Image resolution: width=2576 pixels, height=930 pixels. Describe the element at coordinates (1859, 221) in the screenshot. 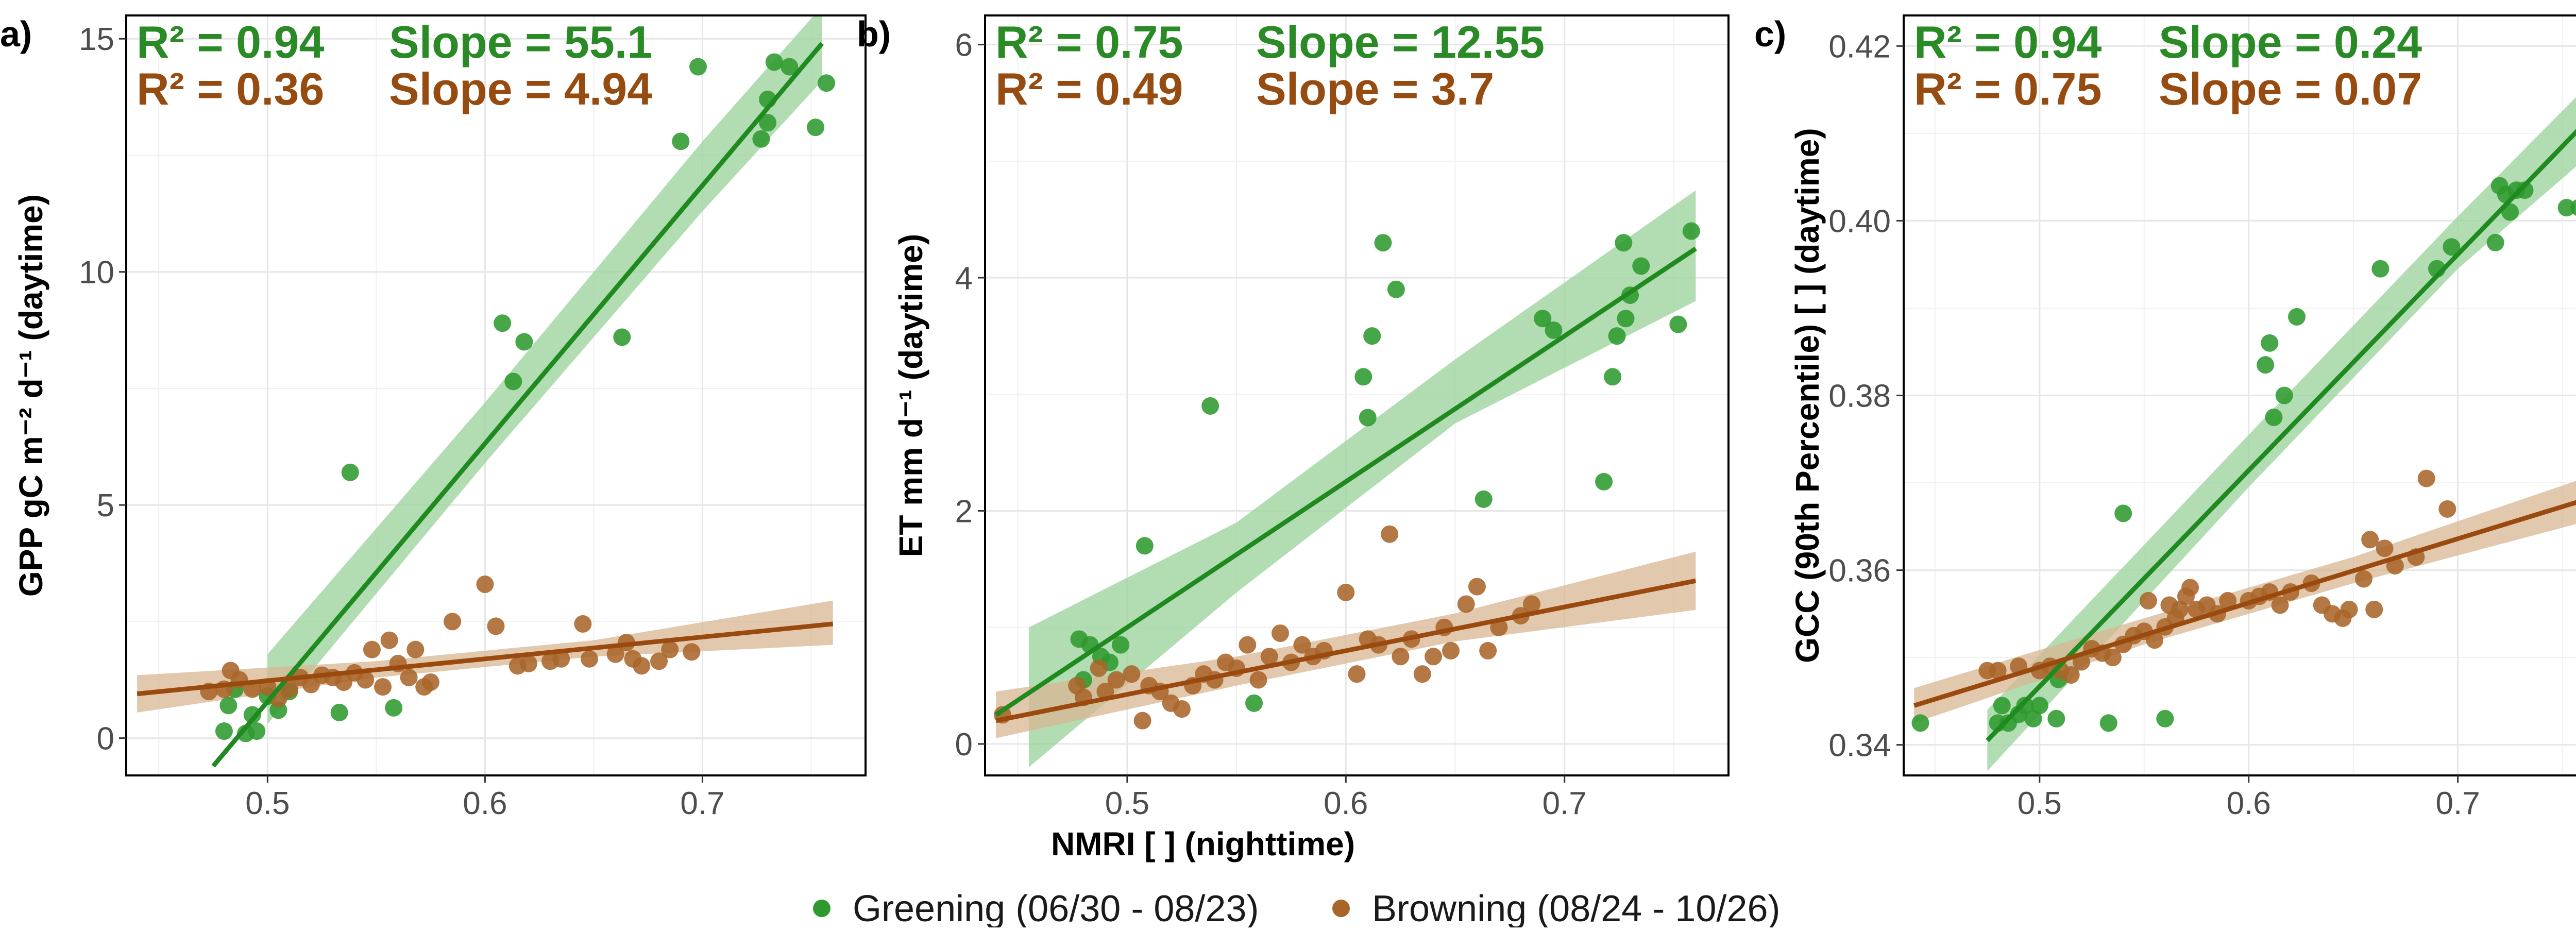

I see `y-tick-label: 0.40` at that location.